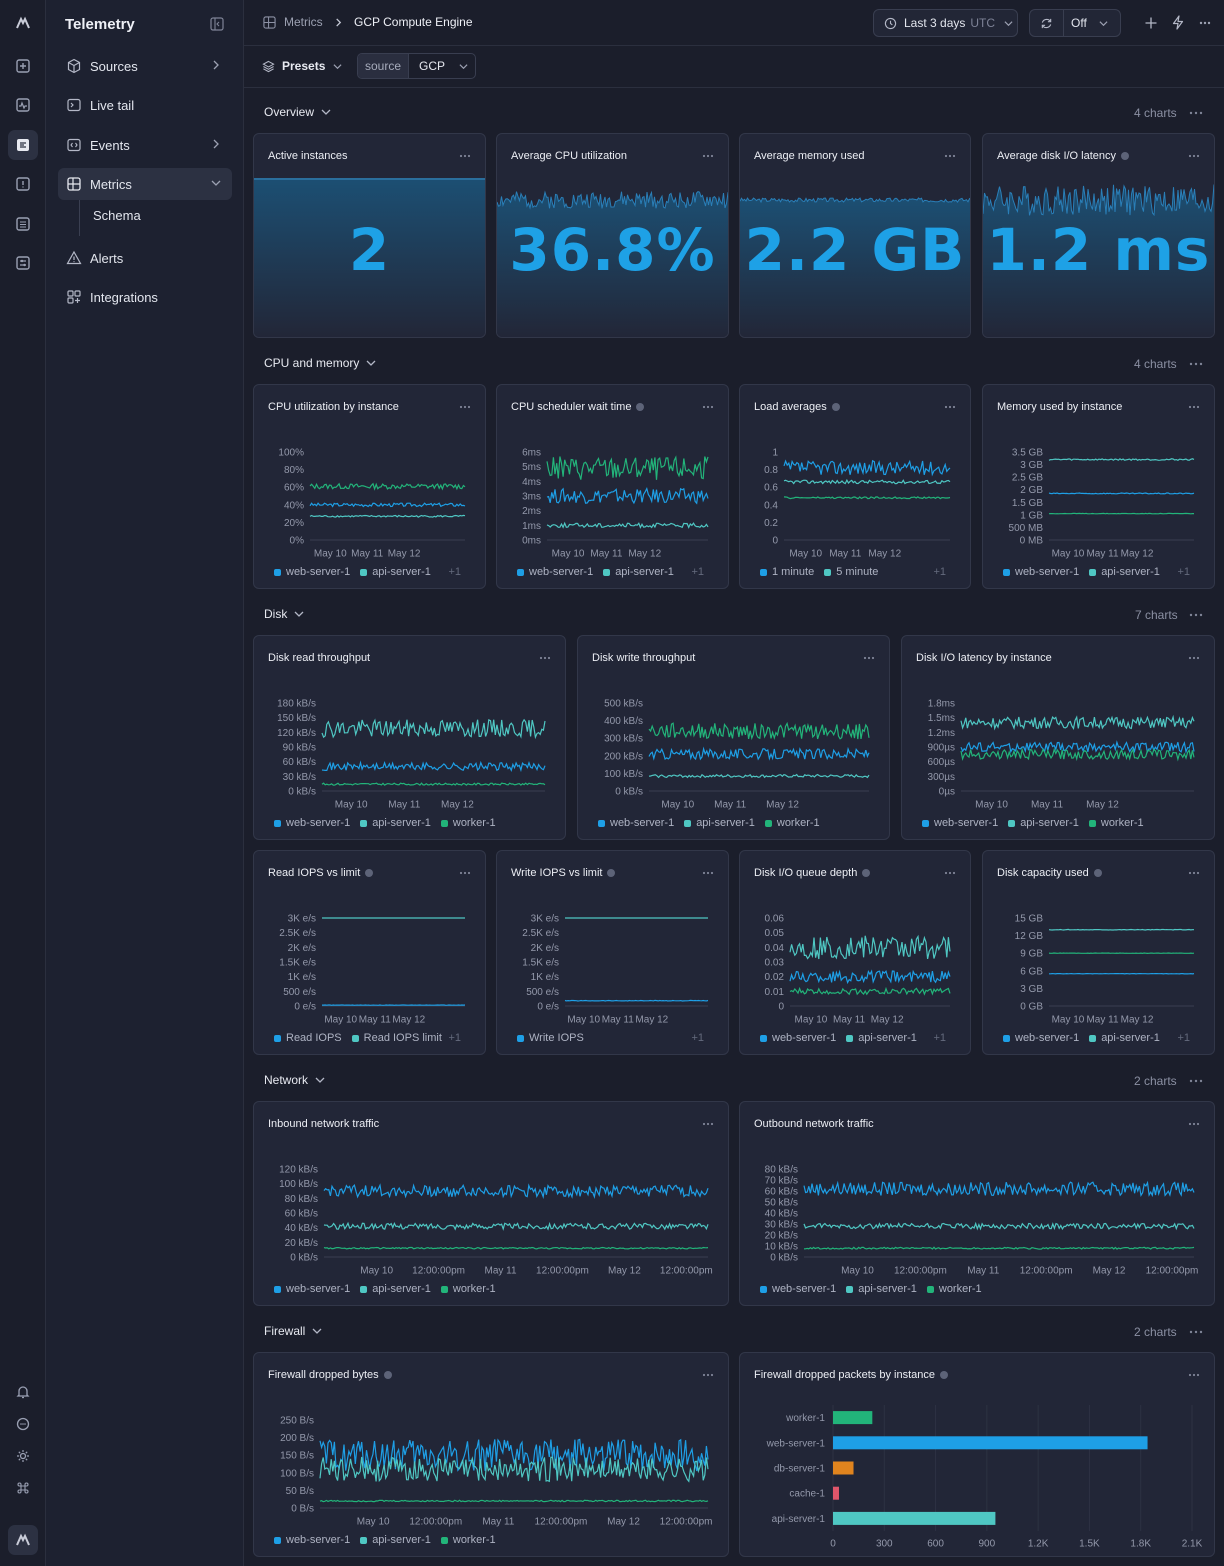 Image resolution: width=1224 pixels, height=1566 pixels. What do you see at coordinates (23, 66) in the screenshot?
I see `plus-square-icon` at bounding box center [23, 66].